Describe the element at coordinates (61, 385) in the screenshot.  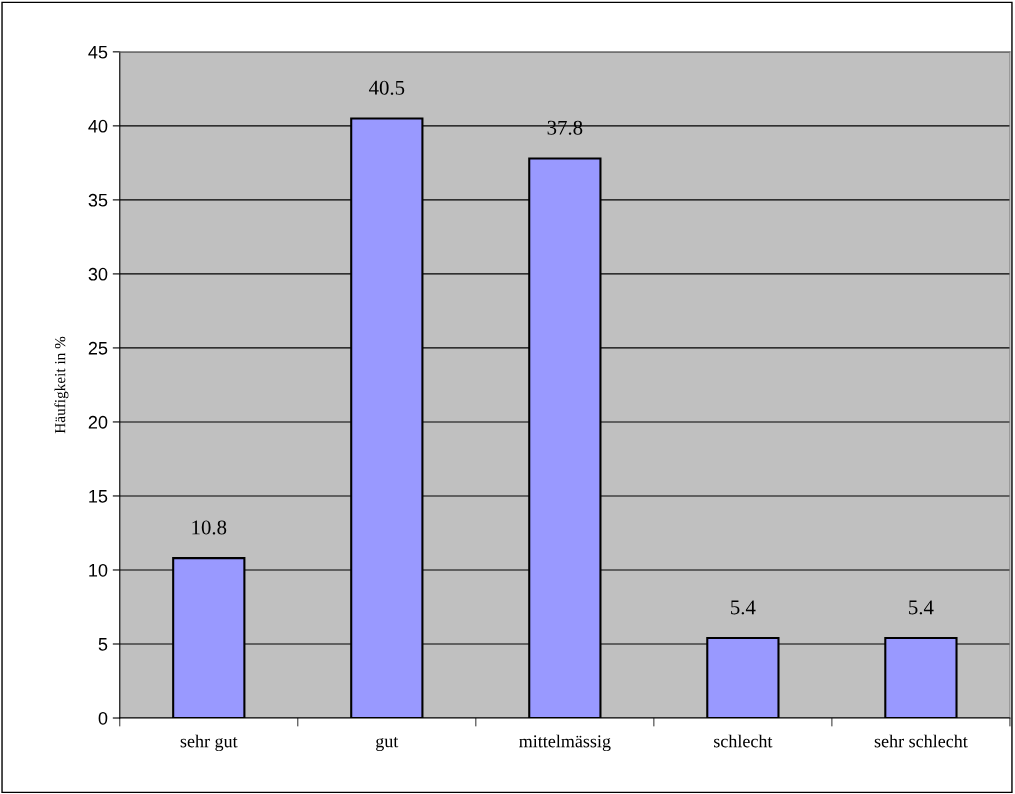
I see `y-axis-title: Häufigkeit in %` at that location.